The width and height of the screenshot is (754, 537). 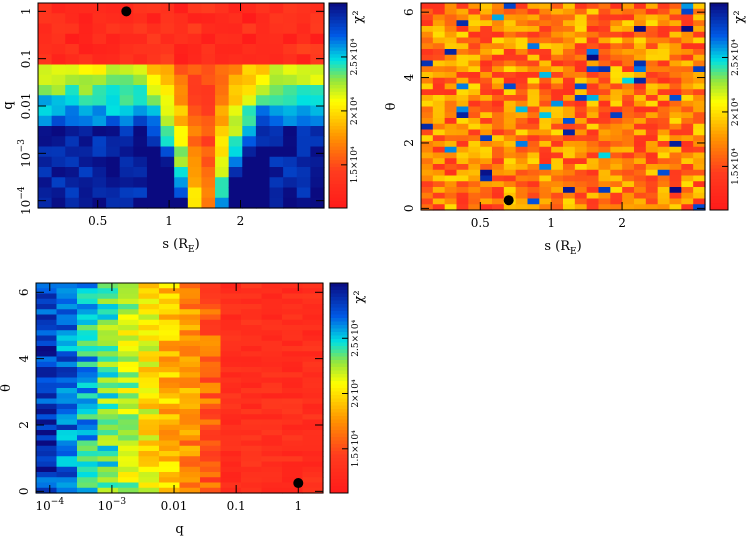 What do you see at coordinates (551, 223) in the screenshot?
I see `x-tick-label-base: 1` at bounding box center [551, 223].